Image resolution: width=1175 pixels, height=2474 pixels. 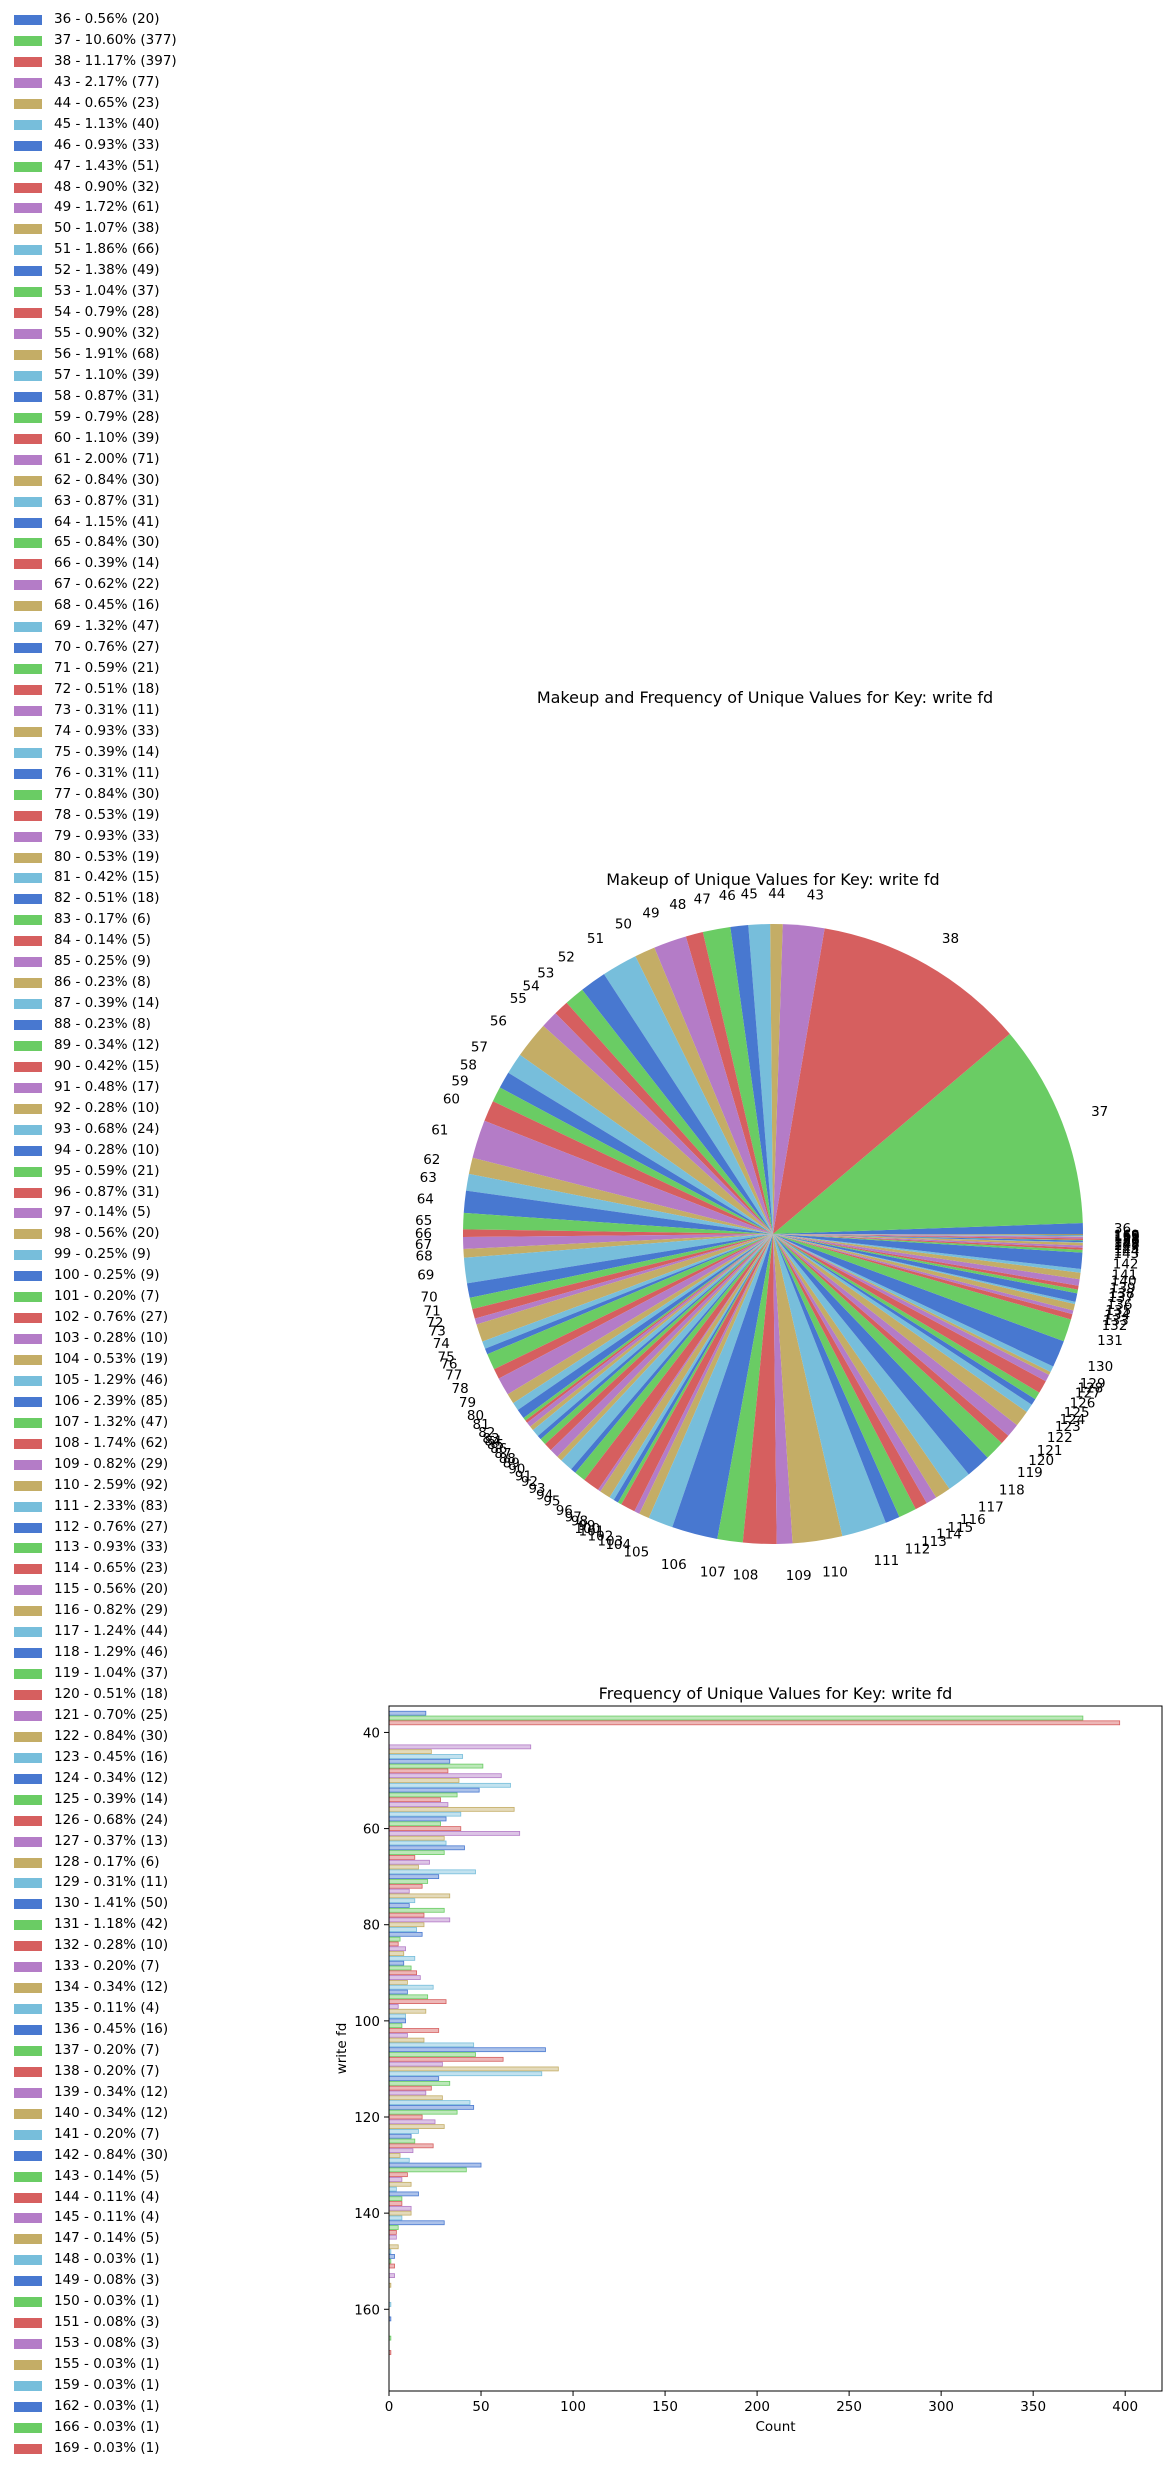 What do you see at coordinates (179, 1781) in the screenshot?
I see `legend-item: 124 - 0.34% (12)` at bounding box center [179, 1781].